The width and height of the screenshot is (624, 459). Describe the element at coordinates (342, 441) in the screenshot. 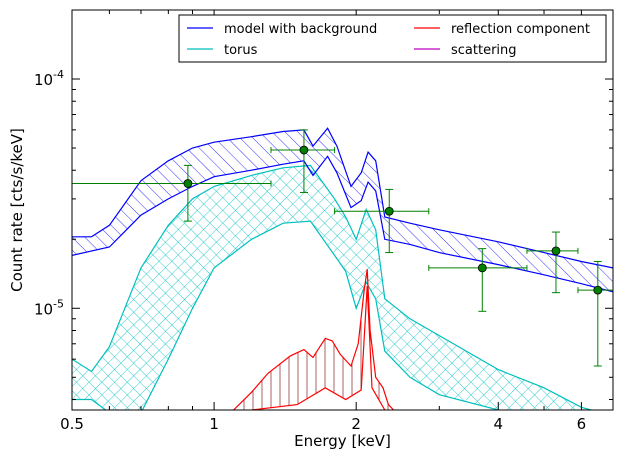

I see `x-axis-label: Energy [keV]` at that location.